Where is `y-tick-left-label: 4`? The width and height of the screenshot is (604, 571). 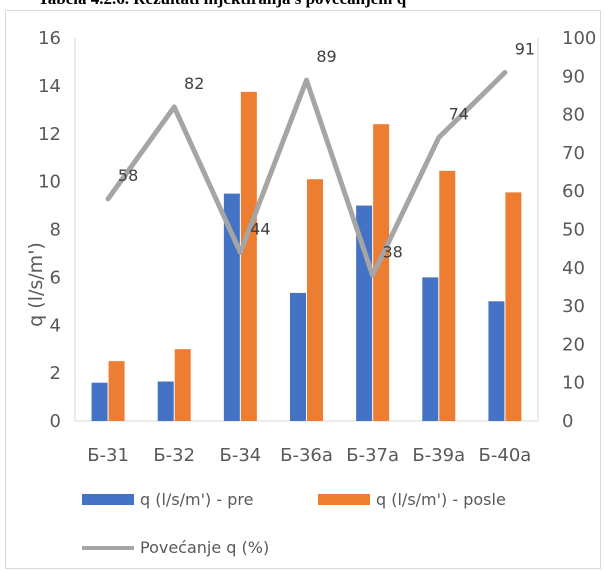
y-tick-left-label: 4 is located at coordinates (55, 325).